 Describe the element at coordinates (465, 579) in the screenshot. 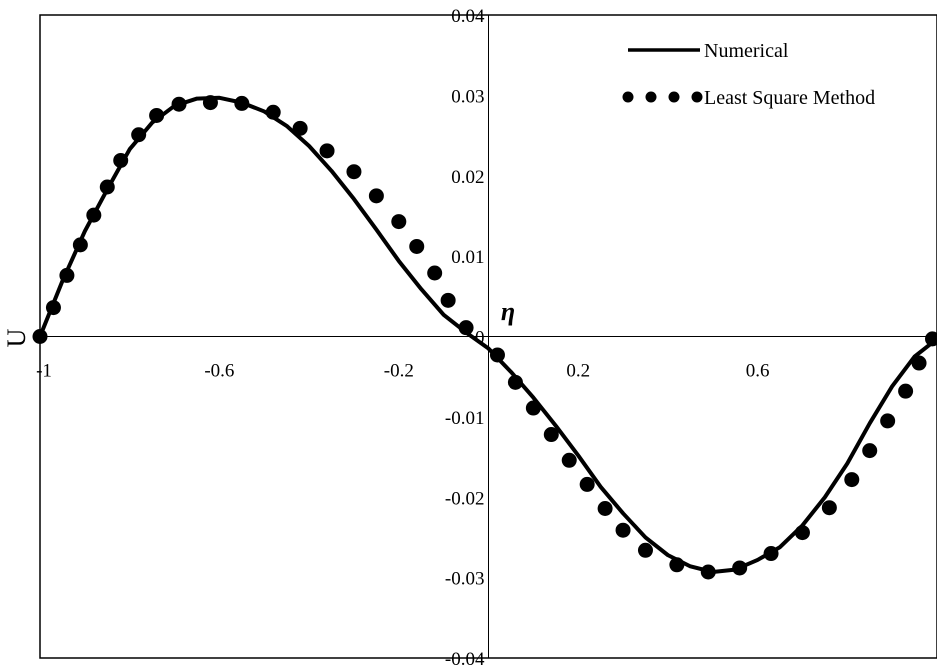

I see `y-tick-label: -0.03` at that location.